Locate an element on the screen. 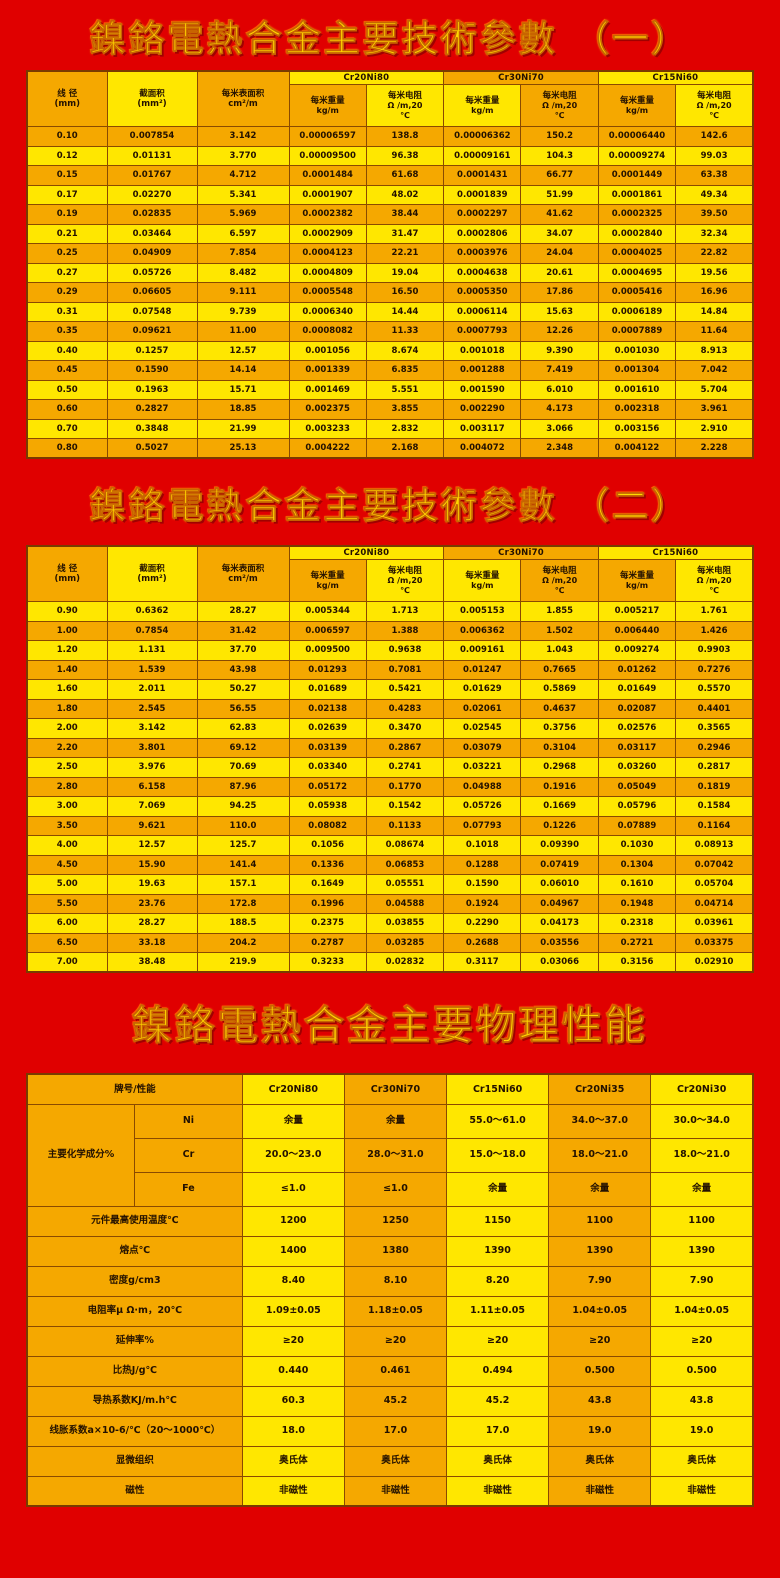  table-cell: 0.006362 is located at coordinates (482, 631).